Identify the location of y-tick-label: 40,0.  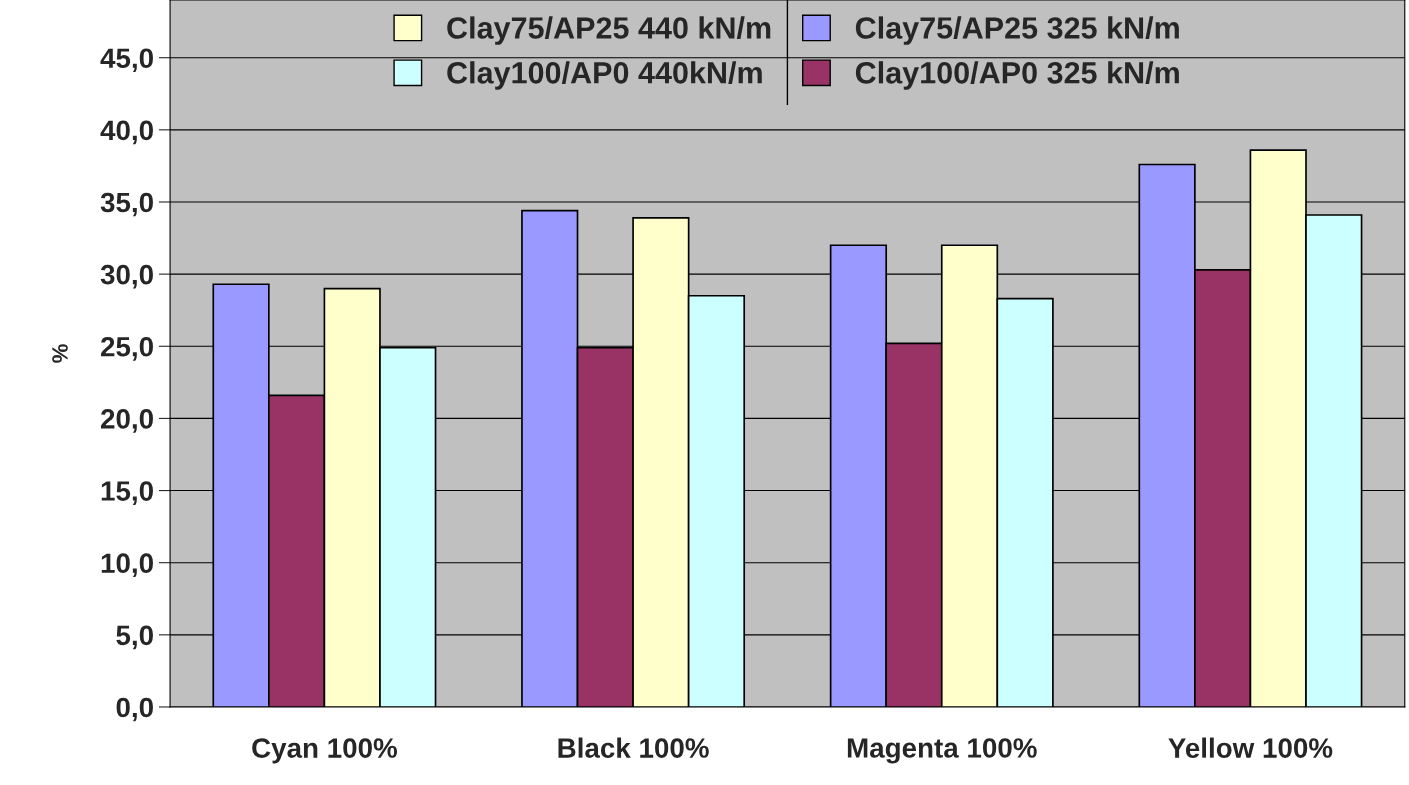
(126, 132).